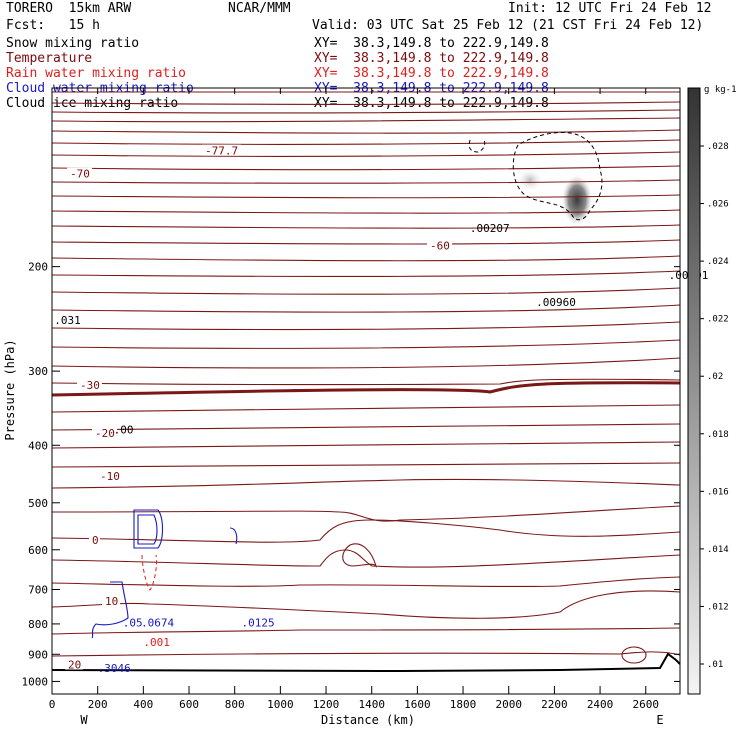  What do you see at coordinates (718, 320) in the screenshot?
I see `colorbar-tick-label: .022` at bounding box center [718, 320].